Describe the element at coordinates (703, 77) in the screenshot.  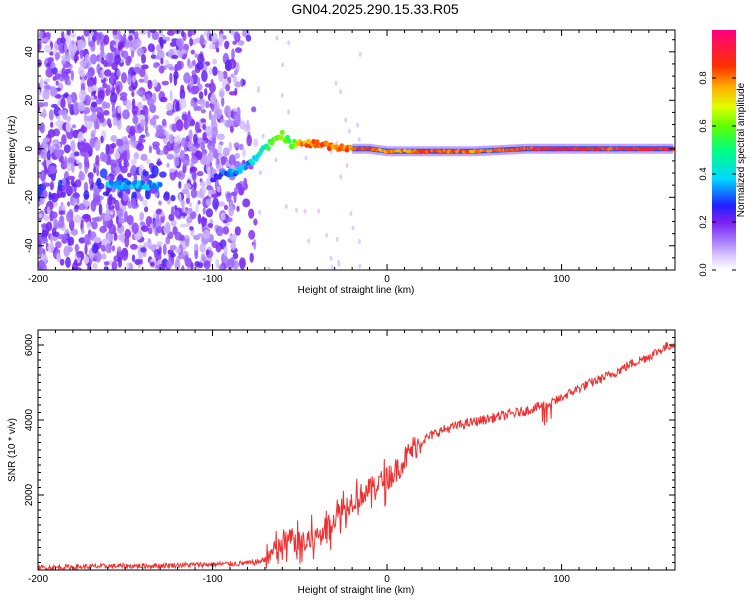
I see `colorbar-tick-label: 0.8` at that location.